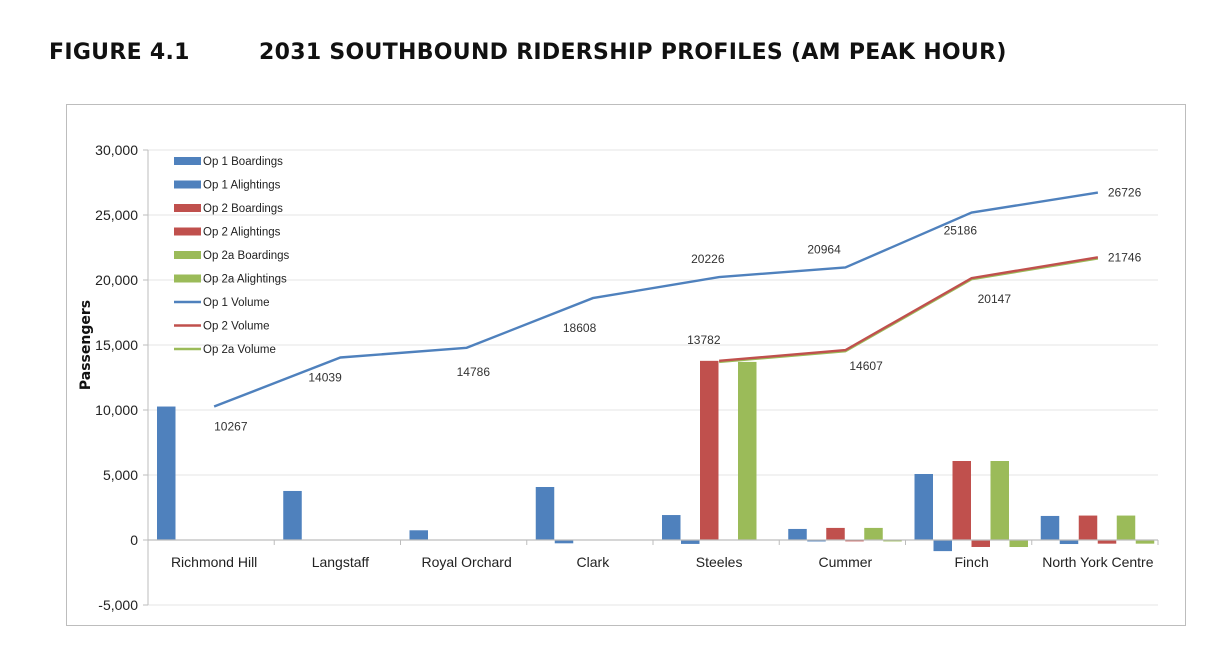 Image resolution: width=1227 pixels, height=660 pixels. Describe the element at coordinates (466, 562) in the screenshot. I see `x-category-label: Royal Orchard` at that location.